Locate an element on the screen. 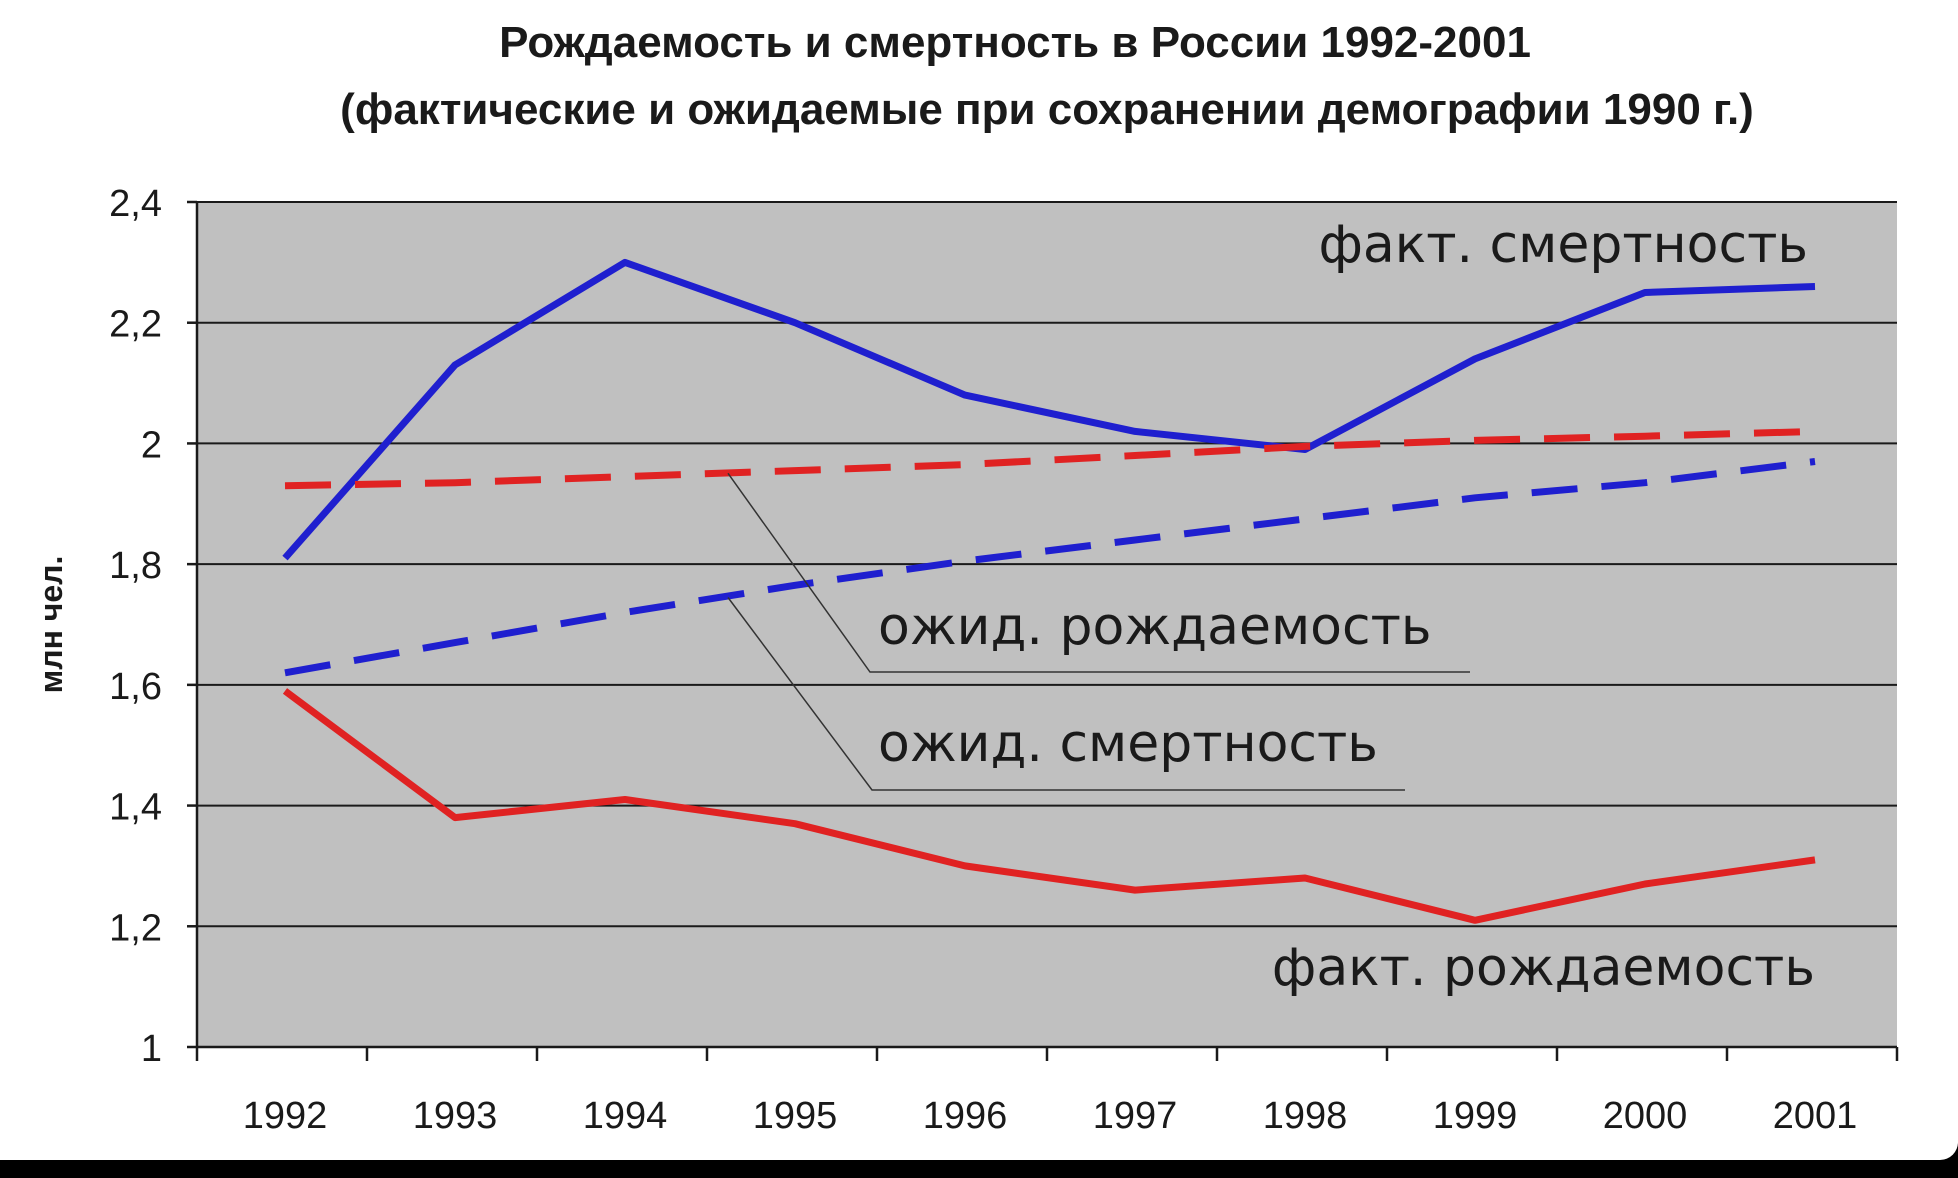 The image size is (1958, 1178). leader-line-exp-death is located at coordinates (1066, 694).